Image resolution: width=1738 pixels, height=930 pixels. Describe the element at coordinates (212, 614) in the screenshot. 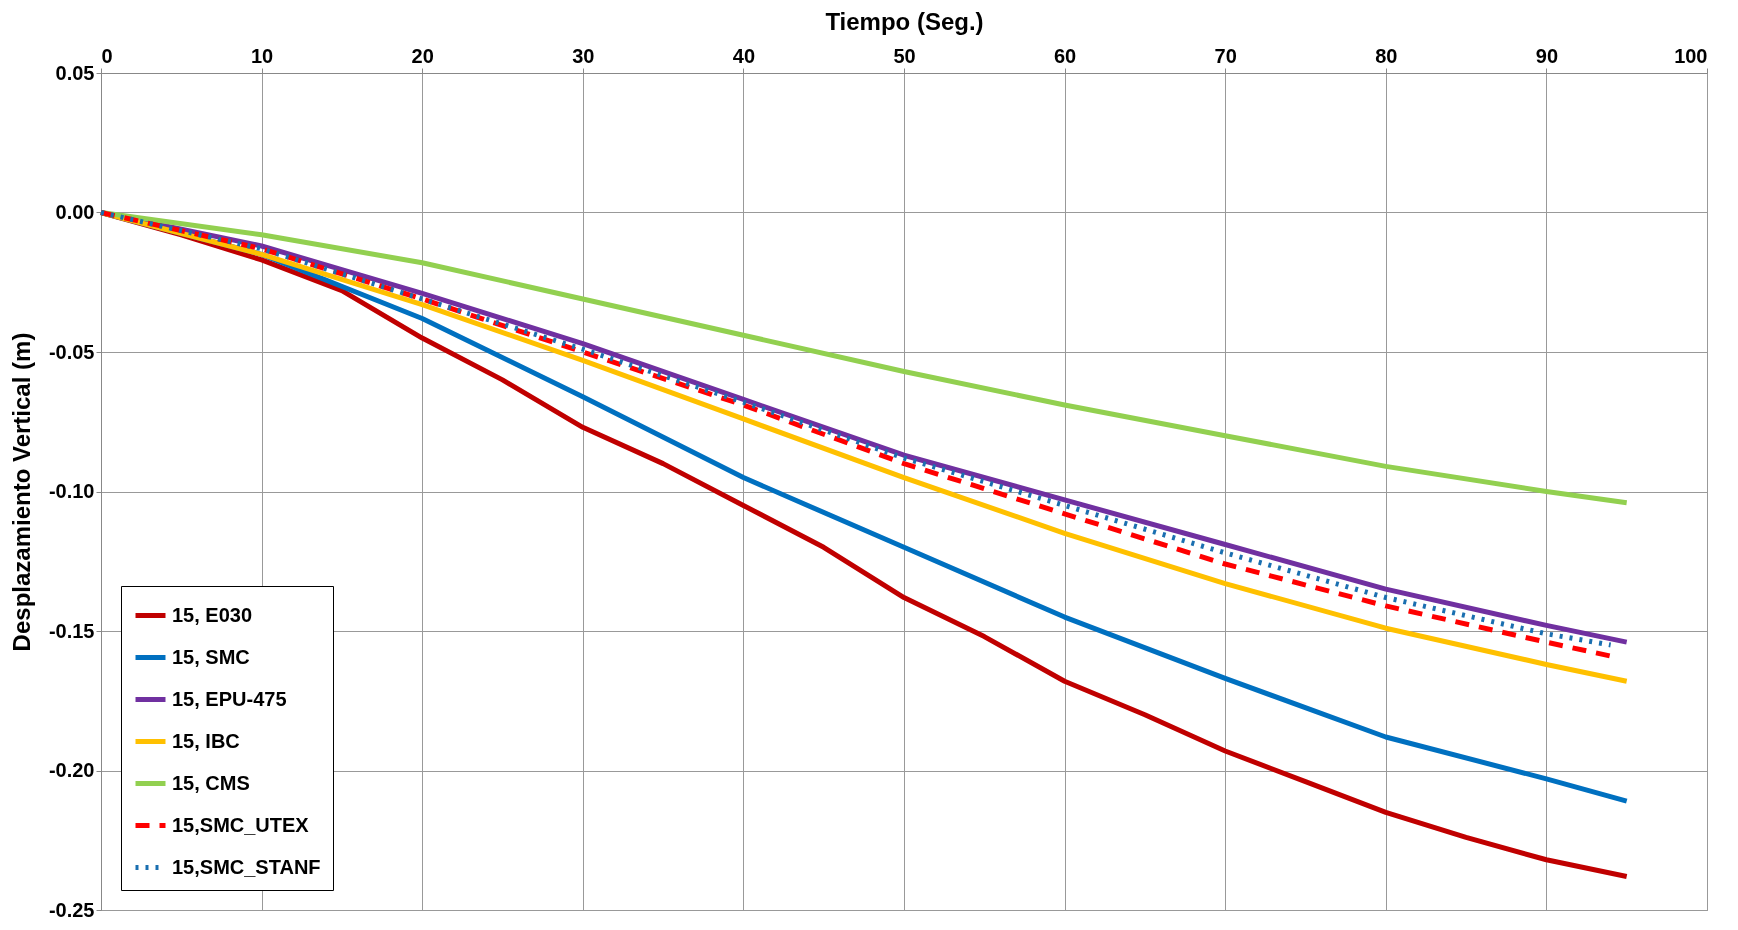

I see `legend-label: 15, E030` at that location.